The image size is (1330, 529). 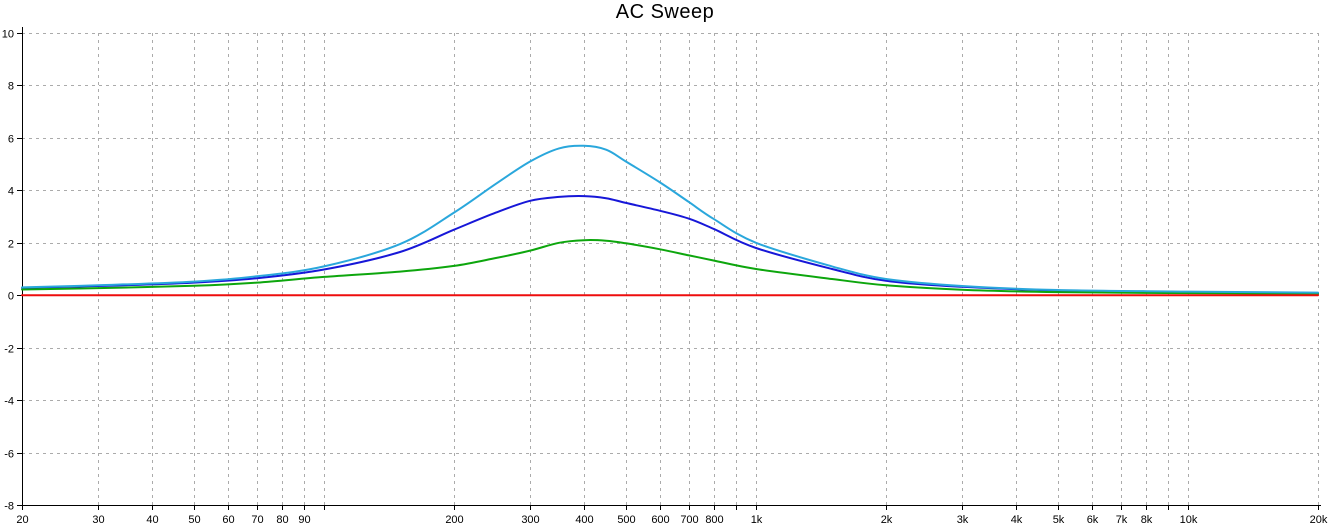 I want to click on y-tick-label: -6, so click(x=9, y=455).